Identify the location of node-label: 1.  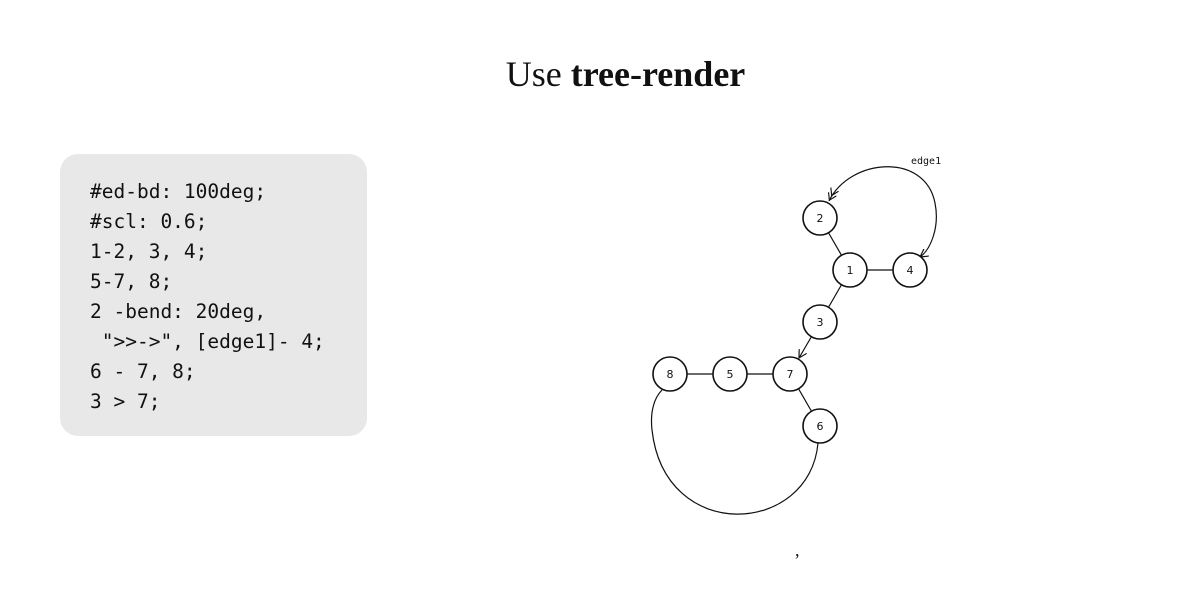
(850, 270).